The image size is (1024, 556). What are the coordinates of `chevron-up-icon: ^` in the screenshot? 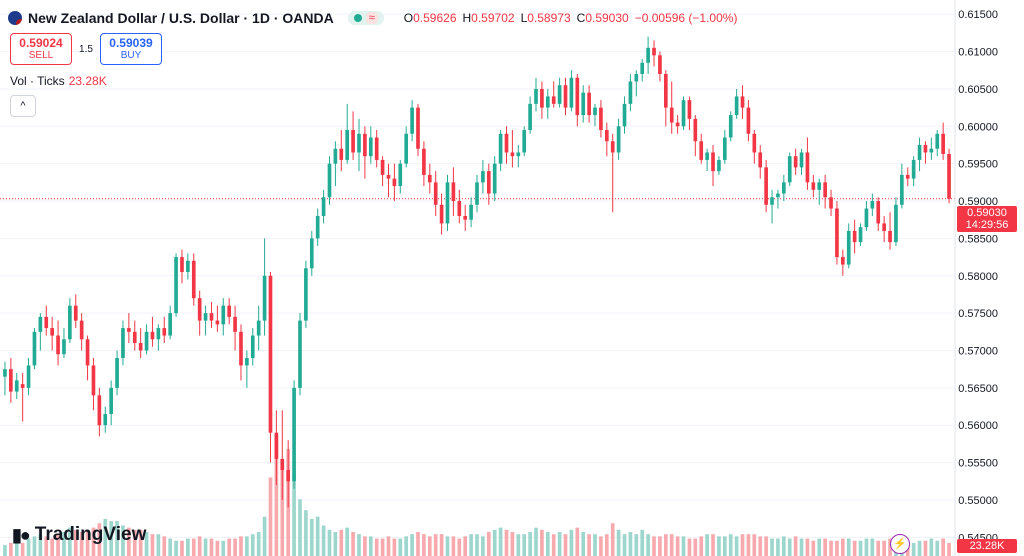 It's located at (23, 106).